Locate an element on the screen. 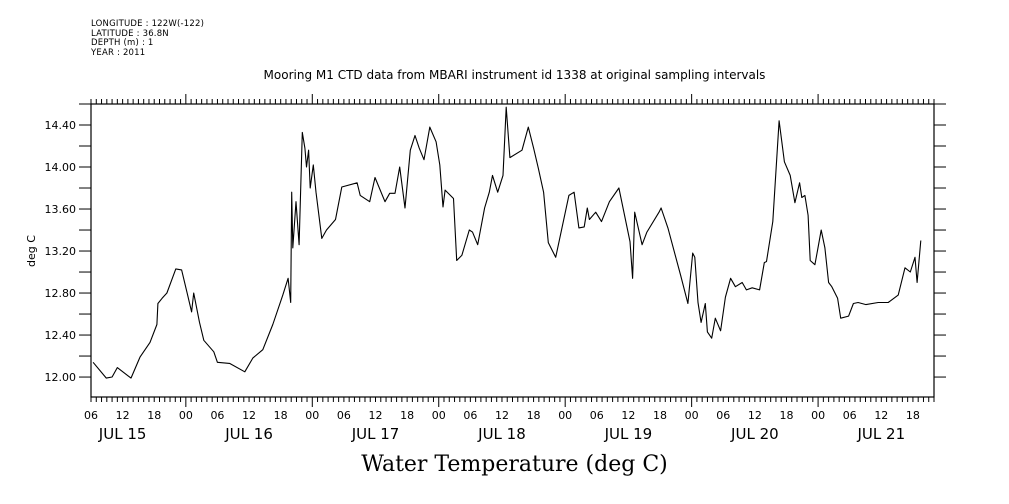 Image resolution: width=1009 pixels, height=504 pixels. x-day-label: JUL 15 is located at coordinates (122, 434).